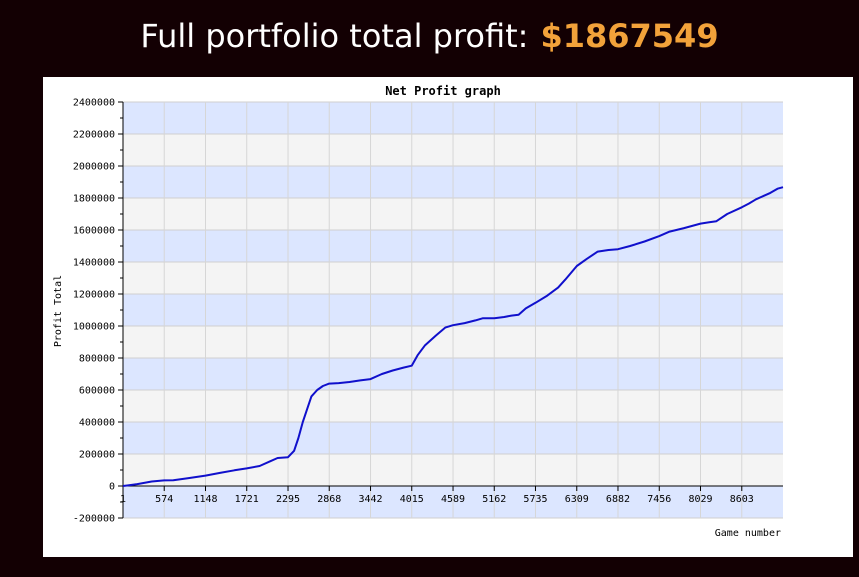 Image resolution: width=859 pixels, height=577 pixels. Describe the element at coordinates (412, 499) in the screenshot. I see `x-tick-label: 4015` at that location.